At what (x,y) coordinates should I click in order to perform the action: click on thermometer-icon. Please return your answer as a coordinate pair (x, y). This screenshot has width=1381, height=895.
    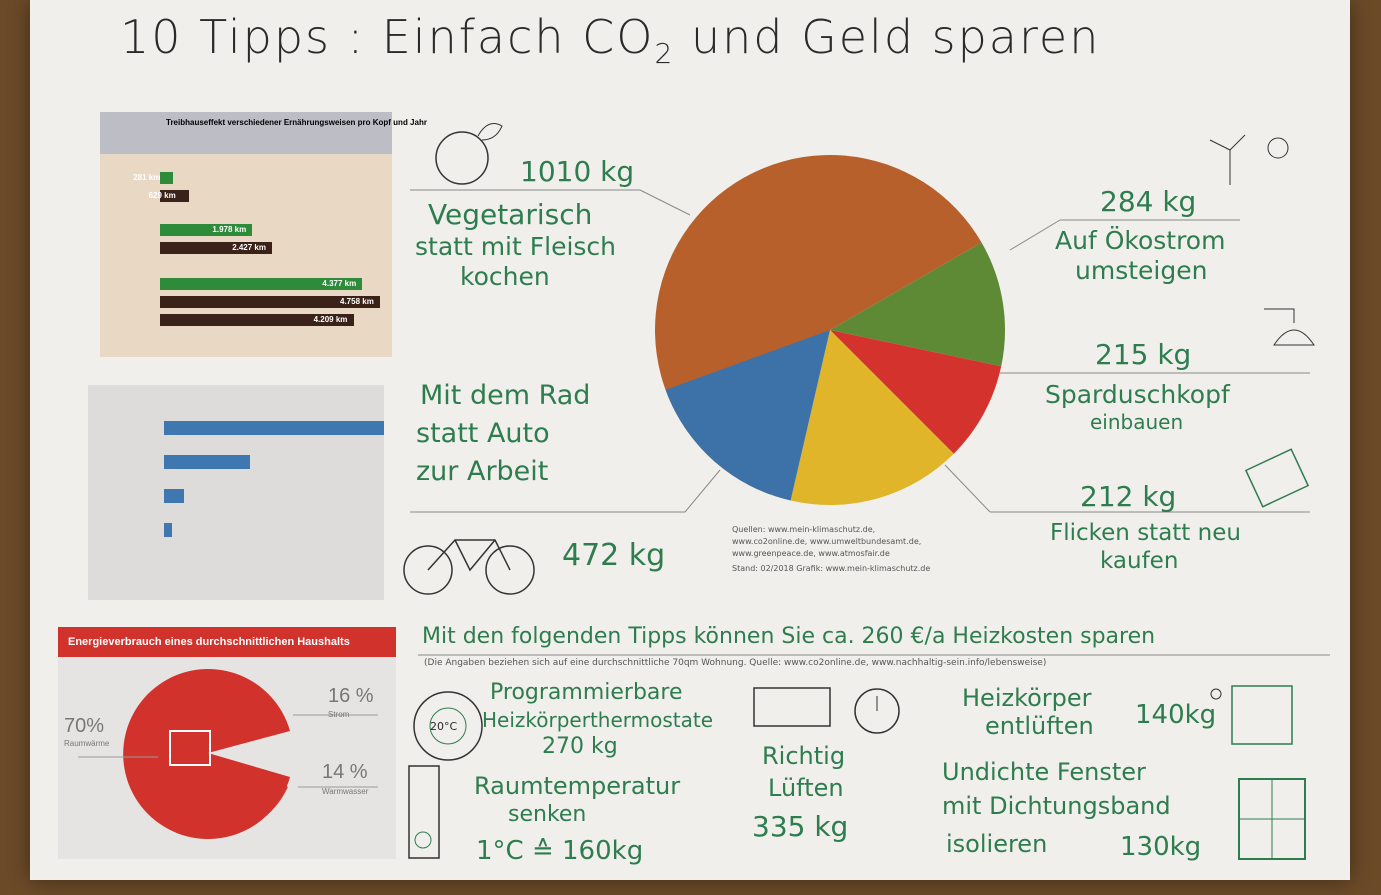
    Looking at the image, I should click on (424, 812).